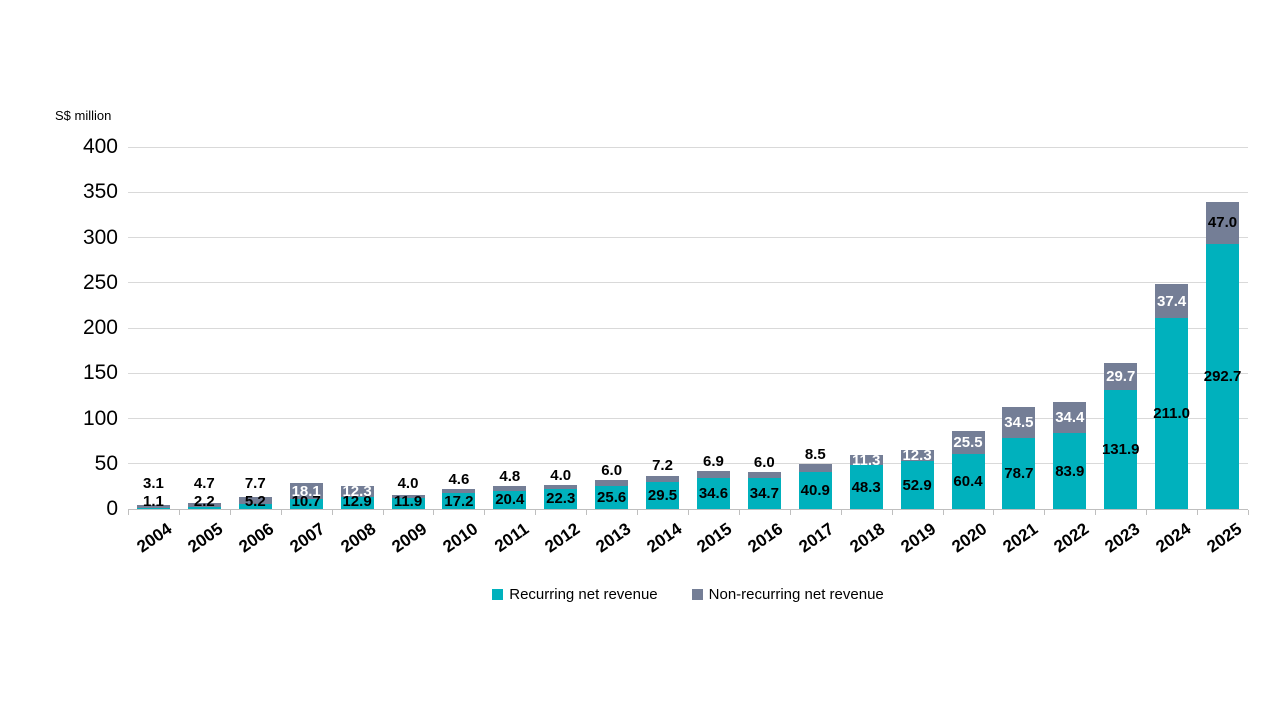 Image resolution: width=1280 pixels, height=720 pixels. I want to click on bar-nonrecurring-2009, so click(408, 496).